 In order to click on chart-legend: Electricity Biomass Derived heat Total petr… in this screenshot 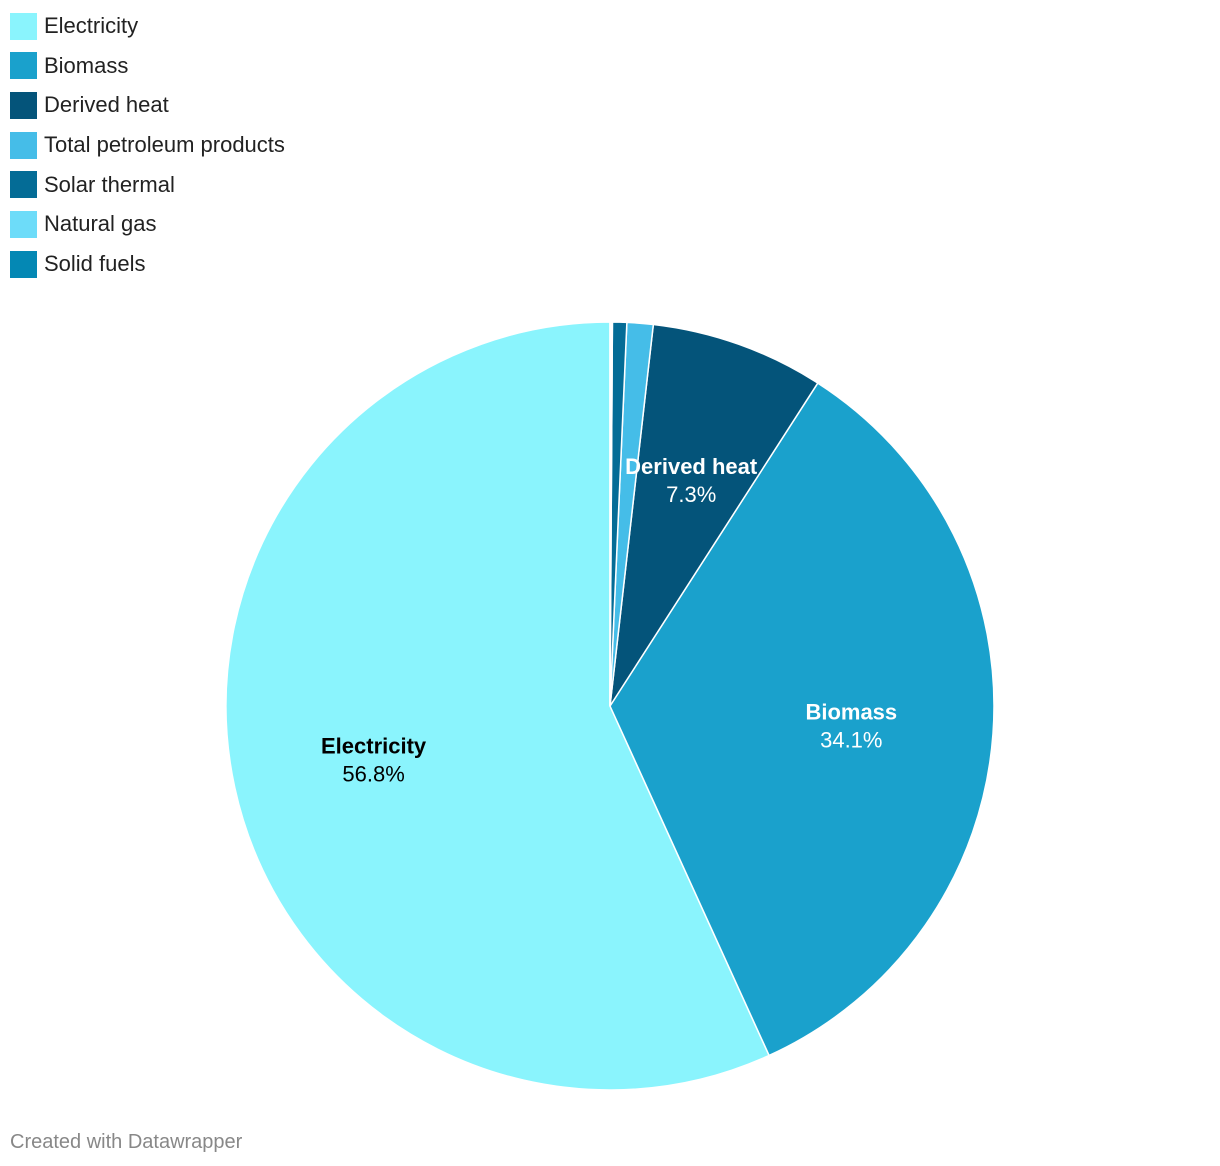, I will do `click(147, 151)`.